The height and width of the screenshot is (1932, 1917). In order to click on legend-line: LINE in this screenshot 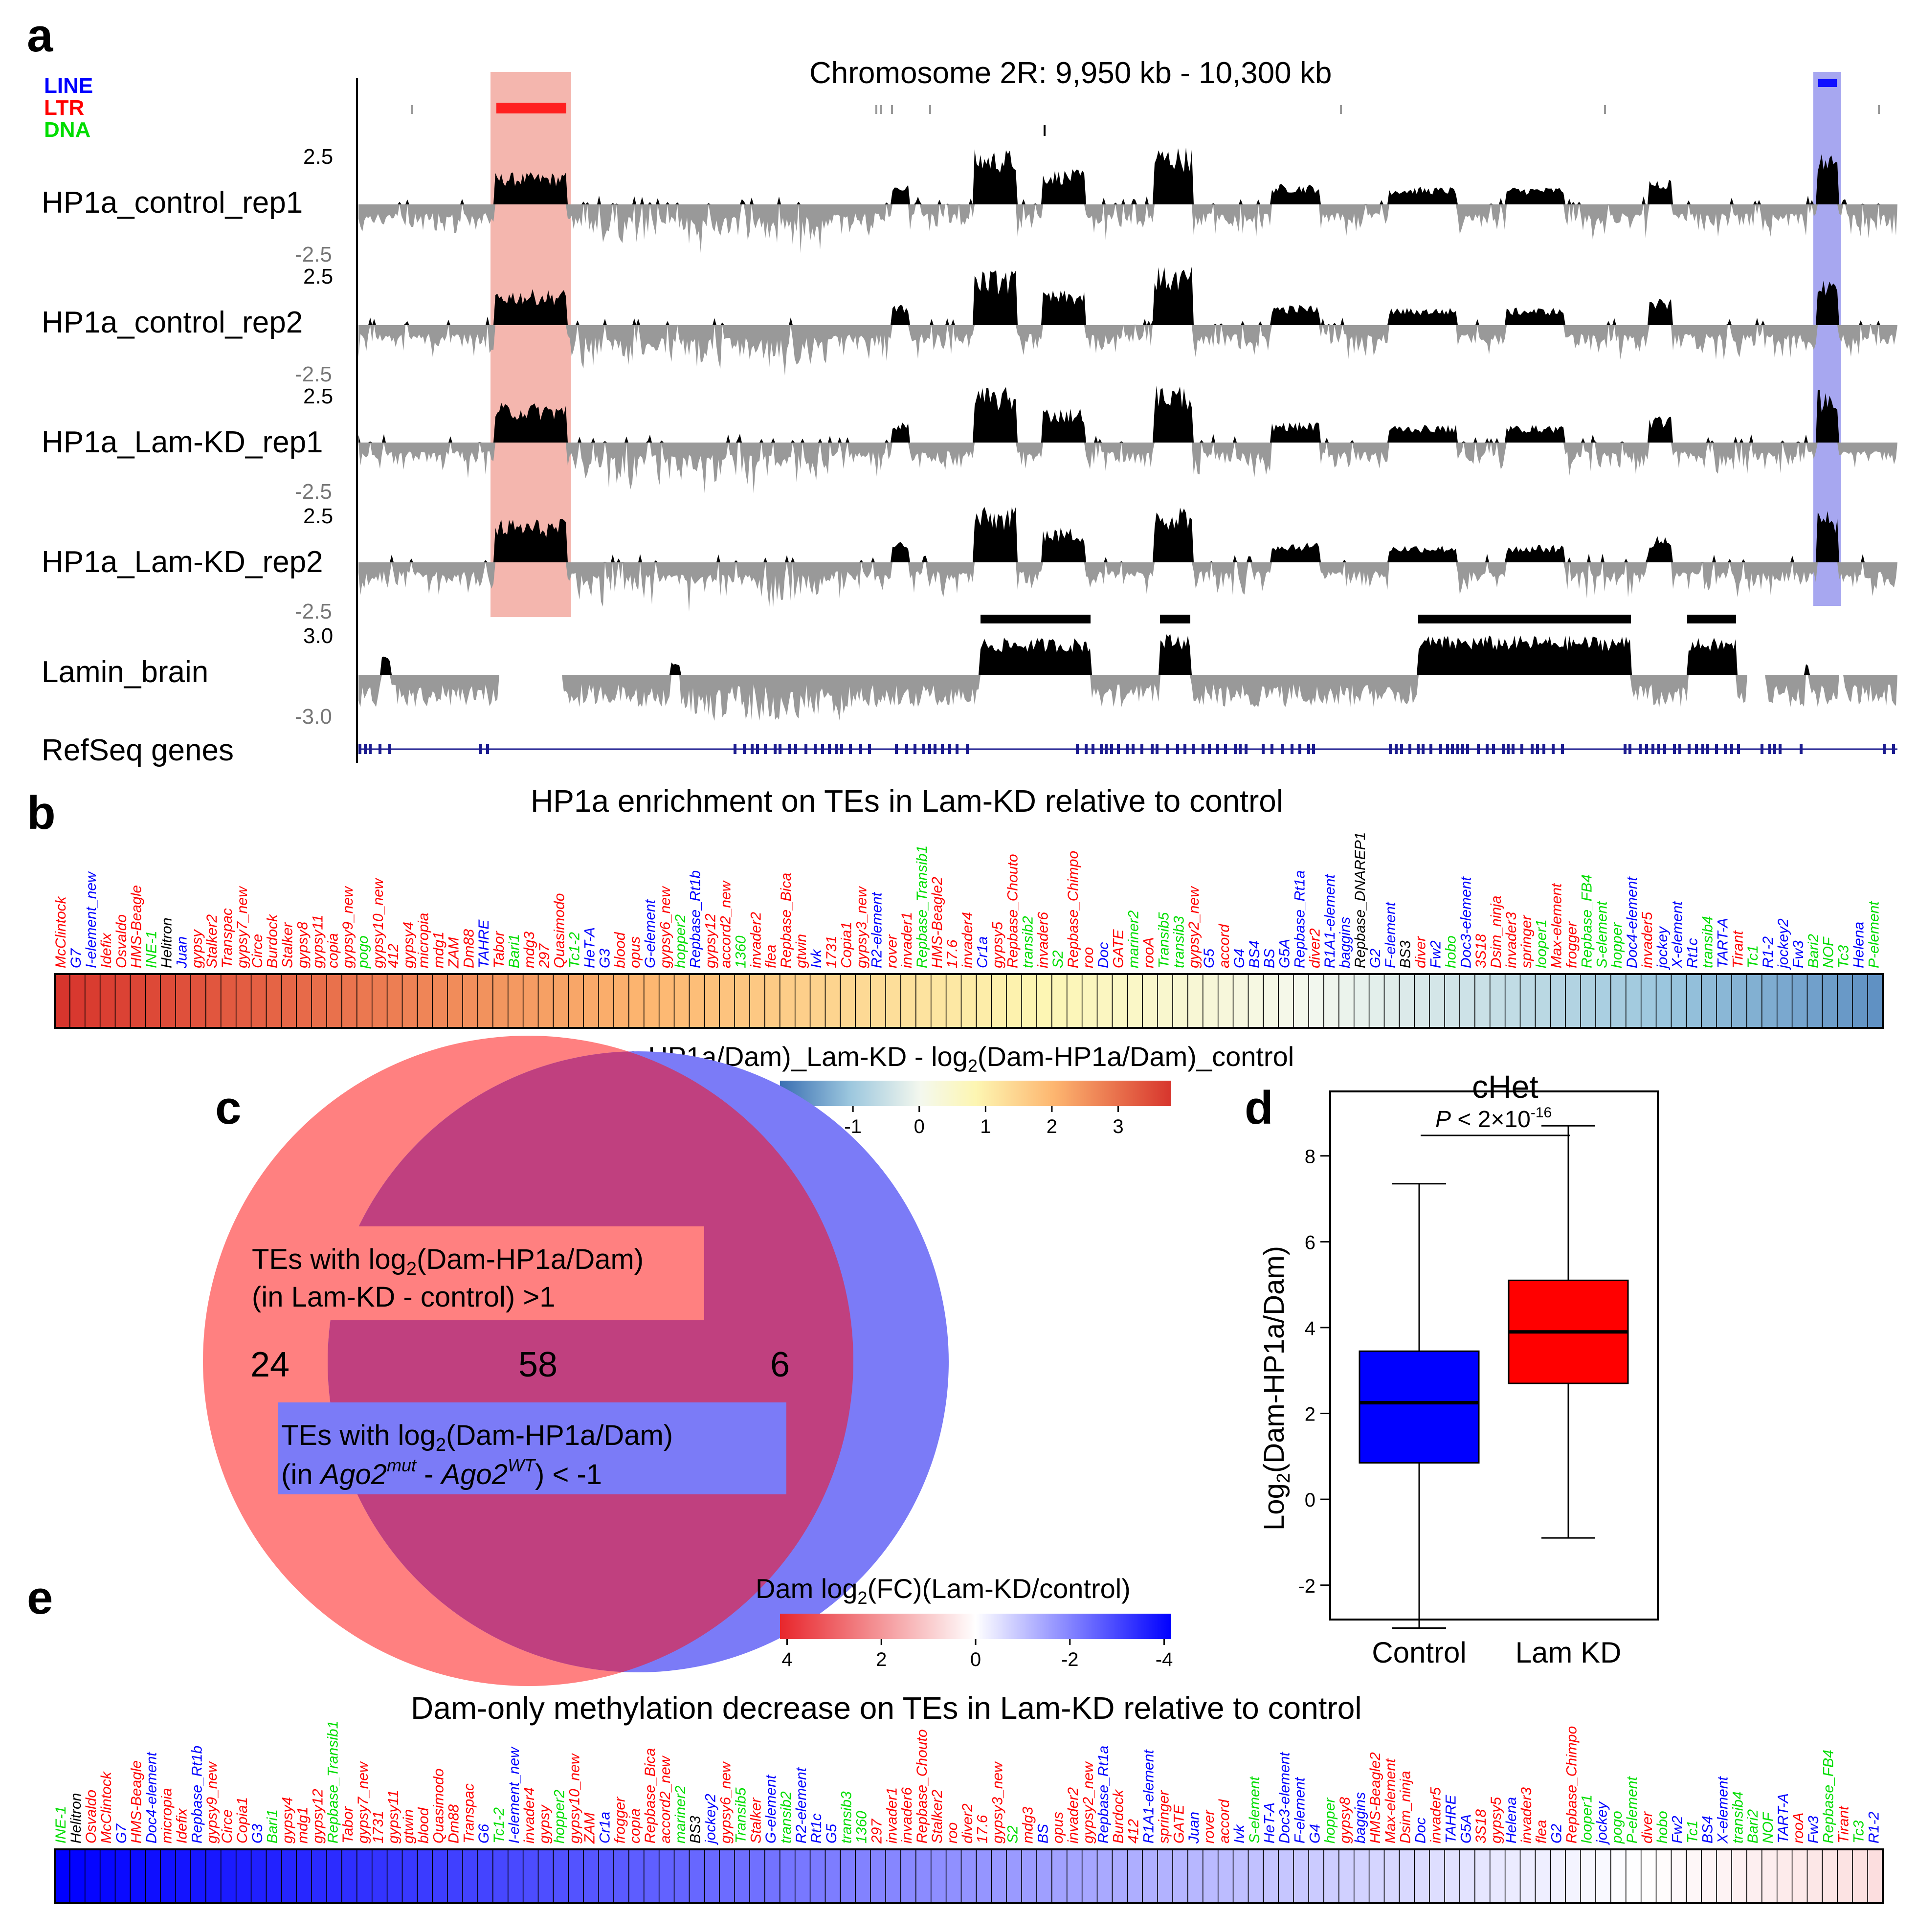, I will do `click(68, 86)`.